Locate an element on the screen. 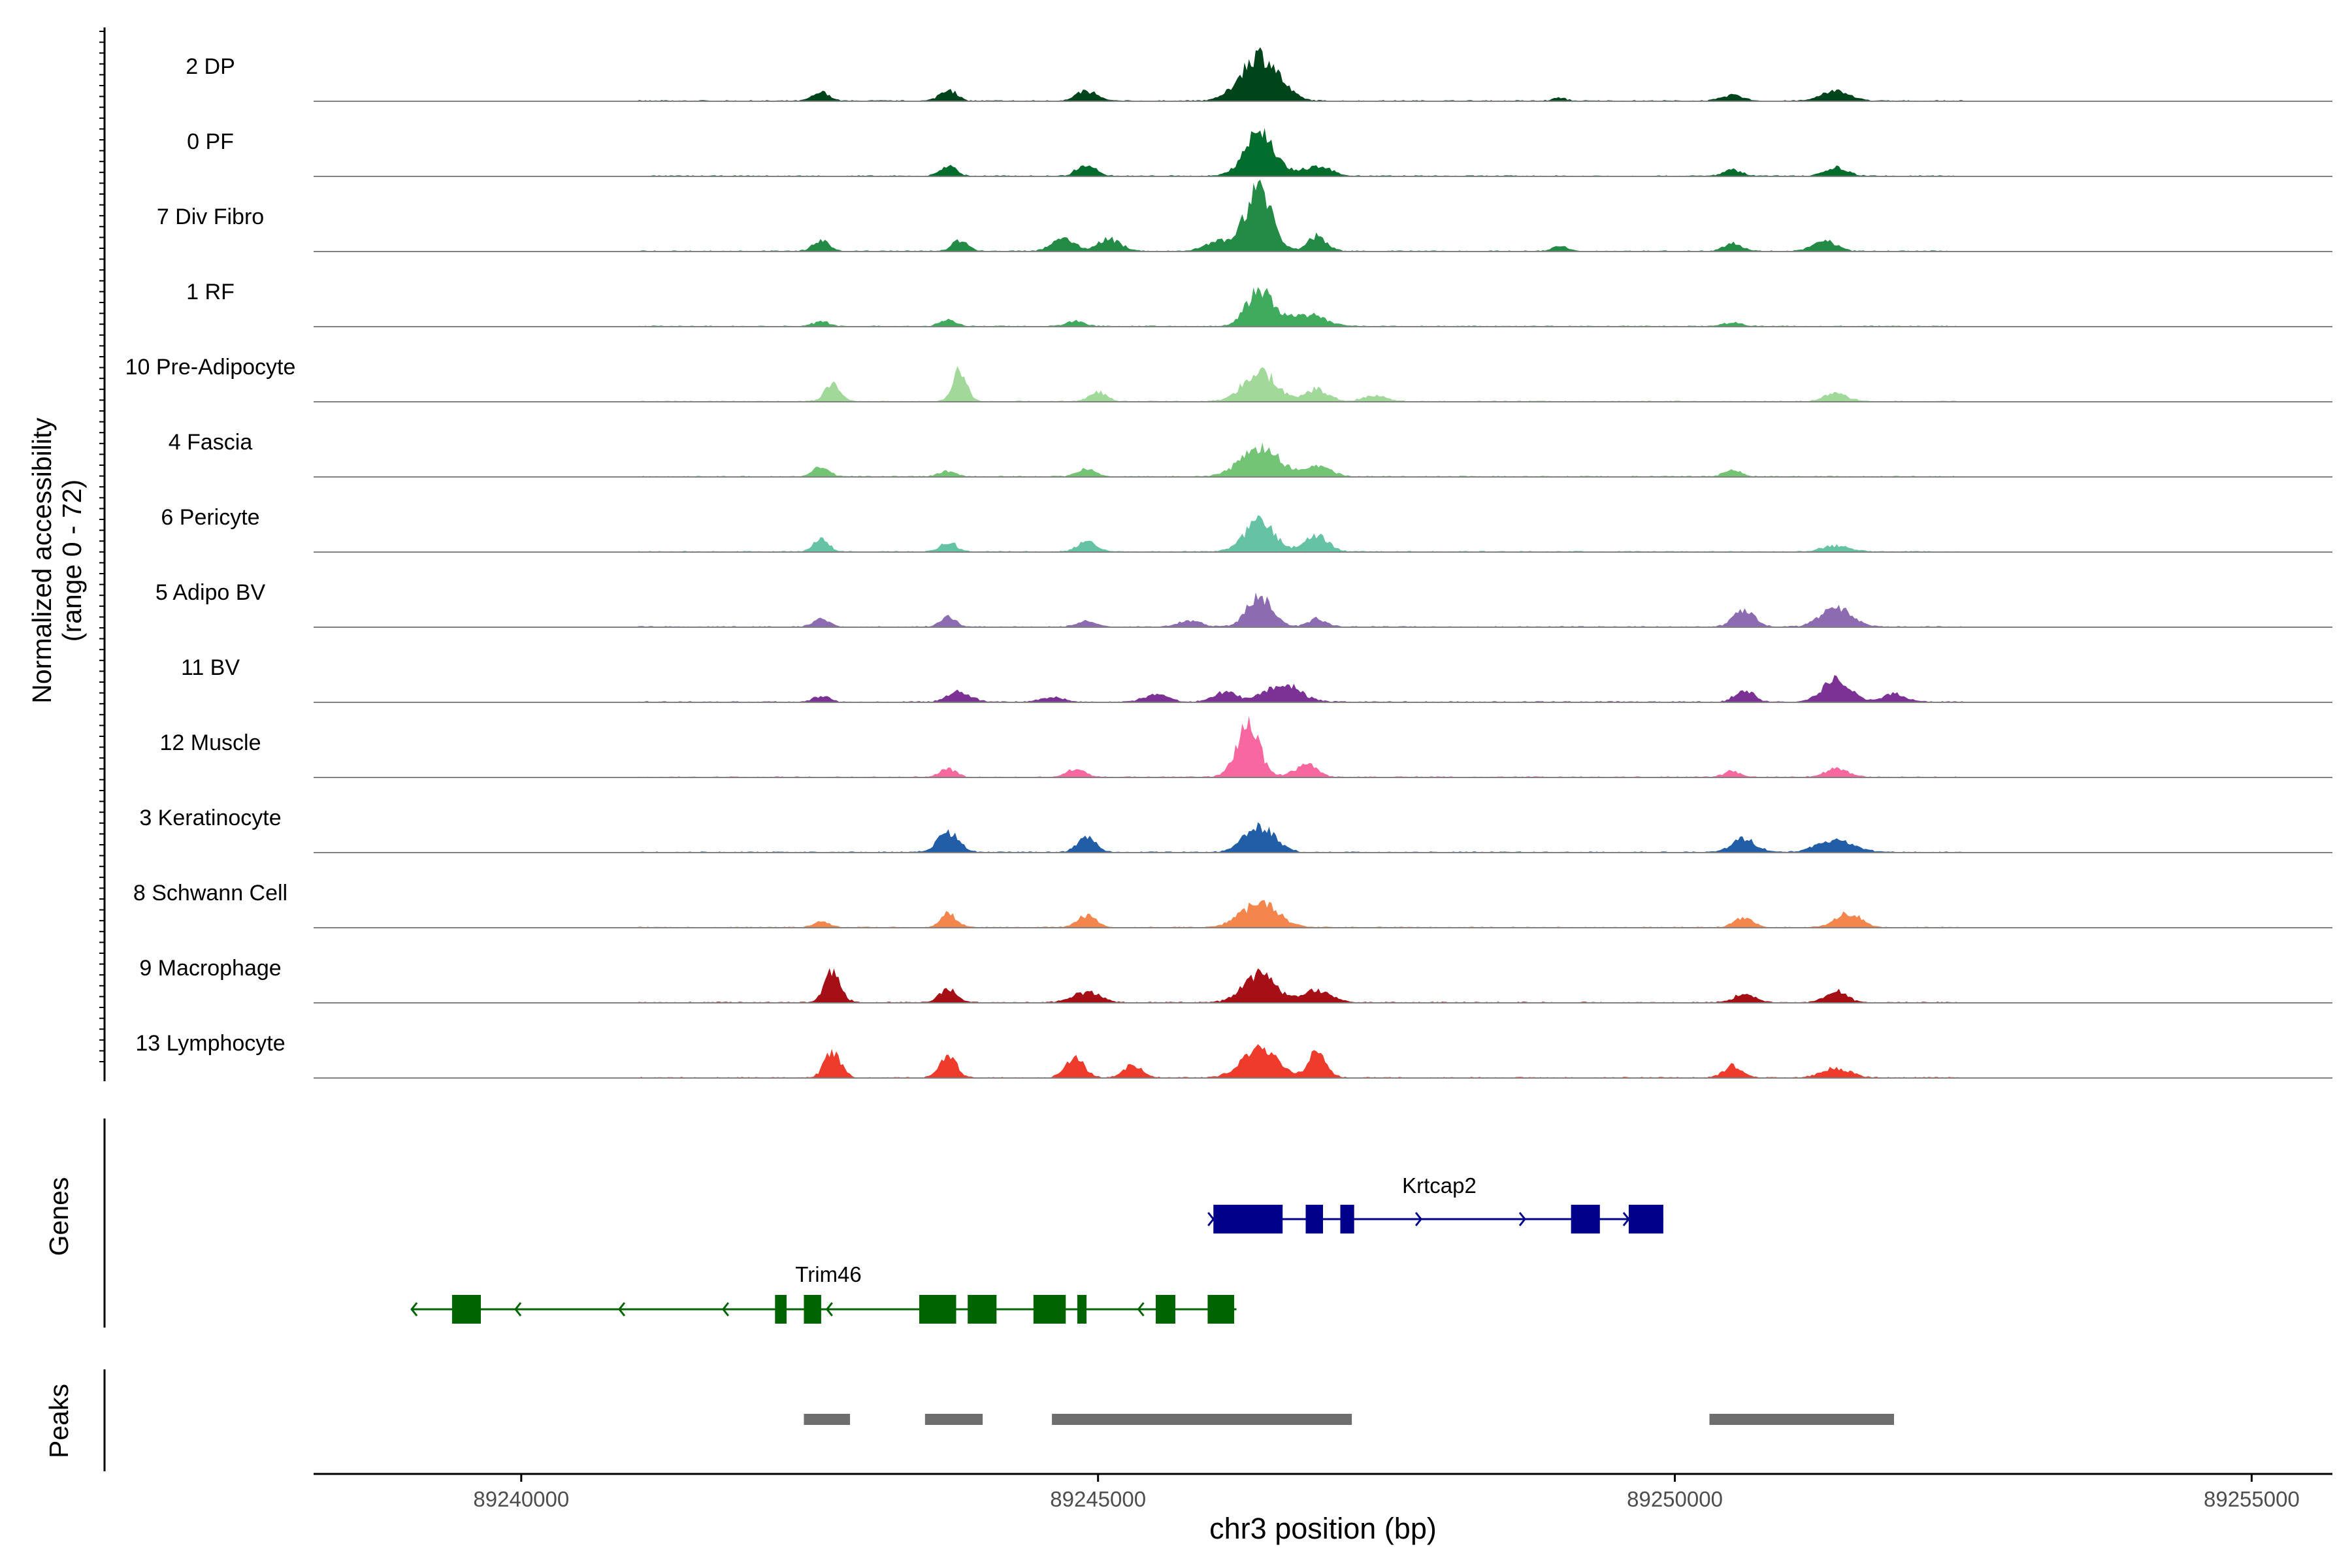 The width and height of the screenshot is (2352, 1568). y-axis-label-range: (range 0 - 72) is located at coordinates (72, 561).